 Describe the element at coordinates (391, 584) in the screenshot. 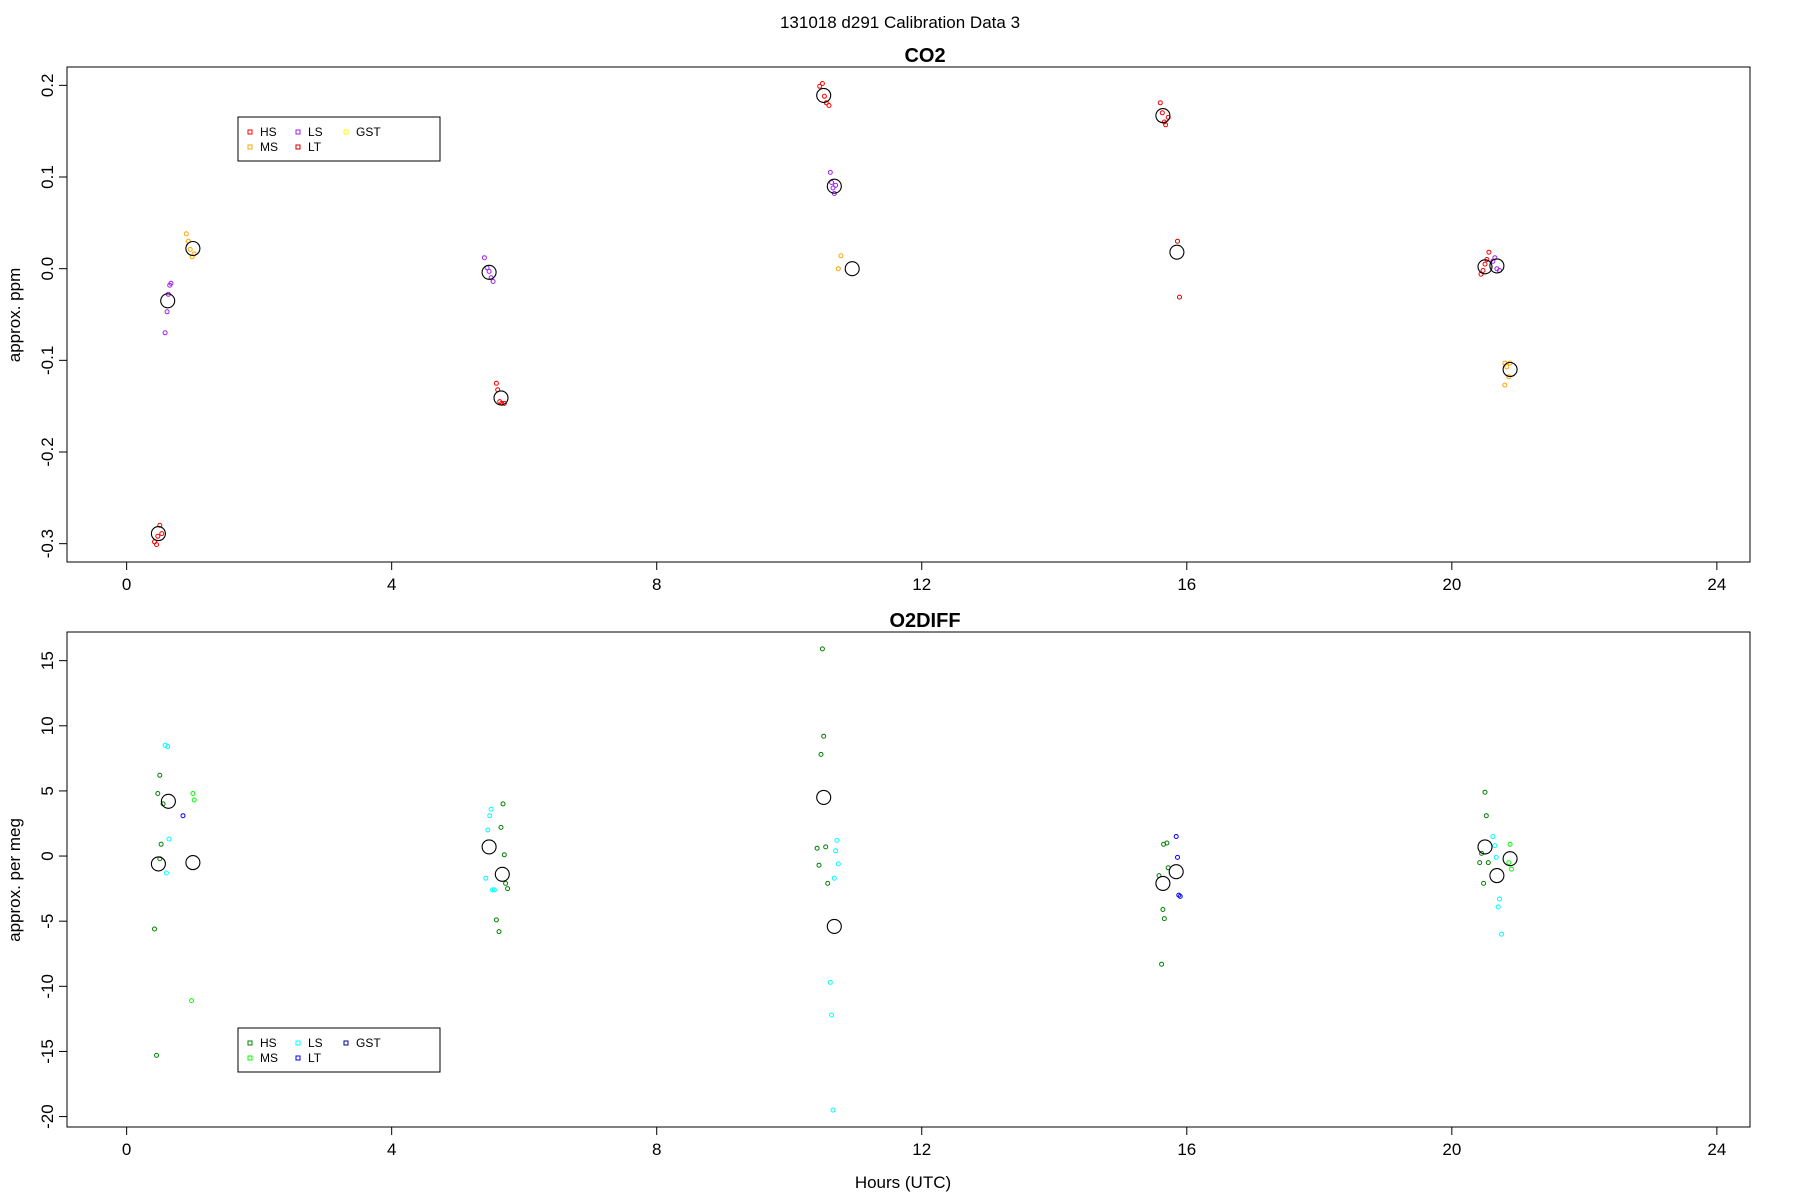

I see `co2-x-tick-label: 4` at that location.